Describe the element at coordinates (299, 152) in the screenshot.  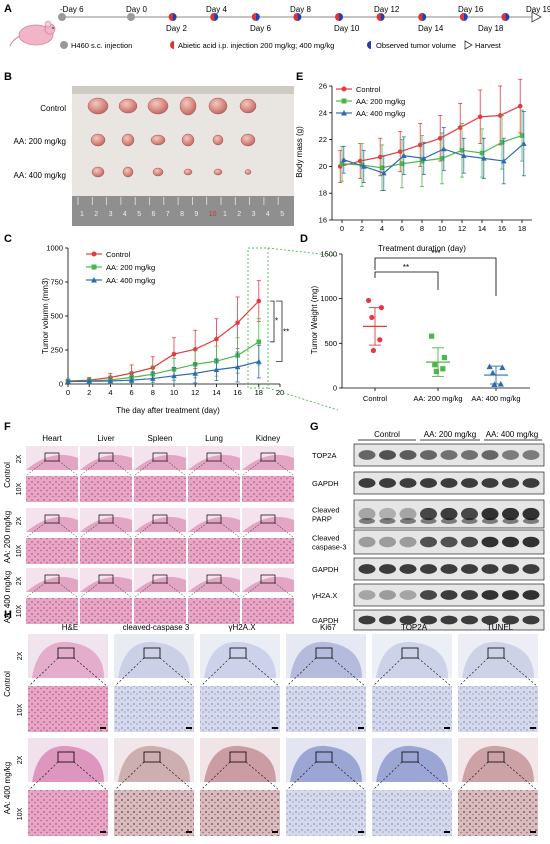
I see `chart-e-ylabel: Body mass (g)` at that location.